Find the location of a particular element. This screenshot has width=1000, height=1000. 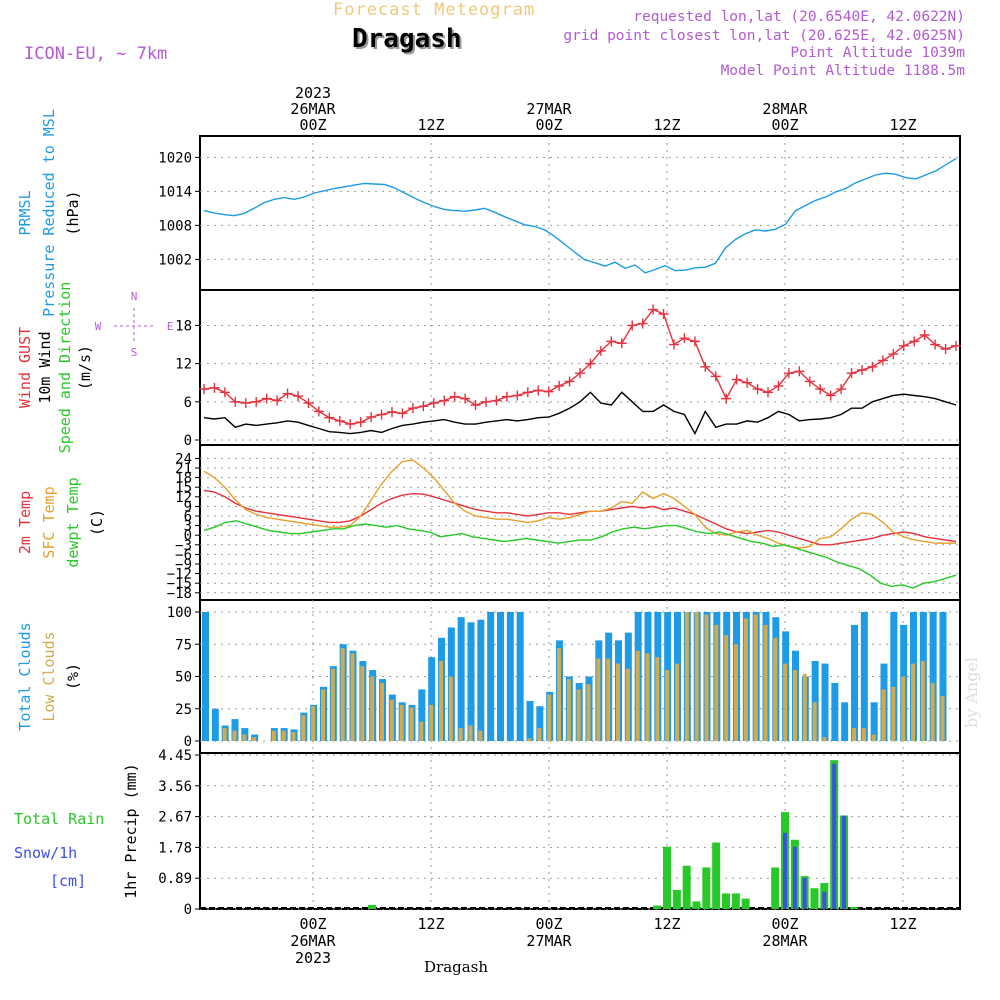

precip-ytick-label: 0 is located at coordinates (188, 910).